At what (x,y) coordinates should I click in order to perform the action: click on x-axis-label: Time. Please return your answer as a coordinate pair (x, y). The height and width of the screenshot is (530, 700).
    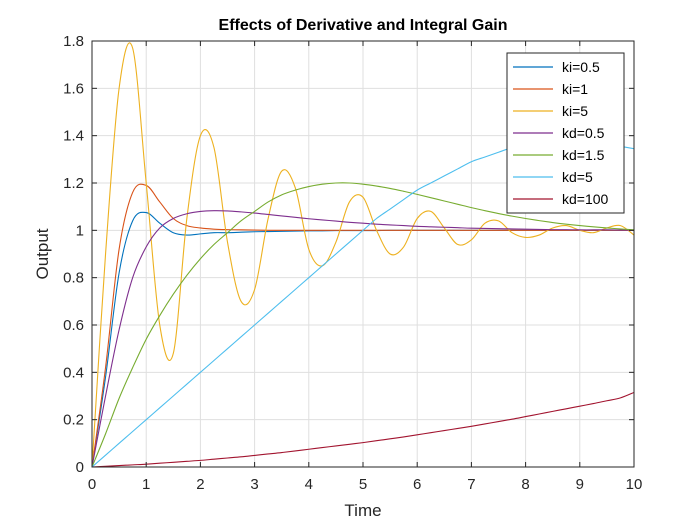
    Looking at the image, I should click on (362, 510).